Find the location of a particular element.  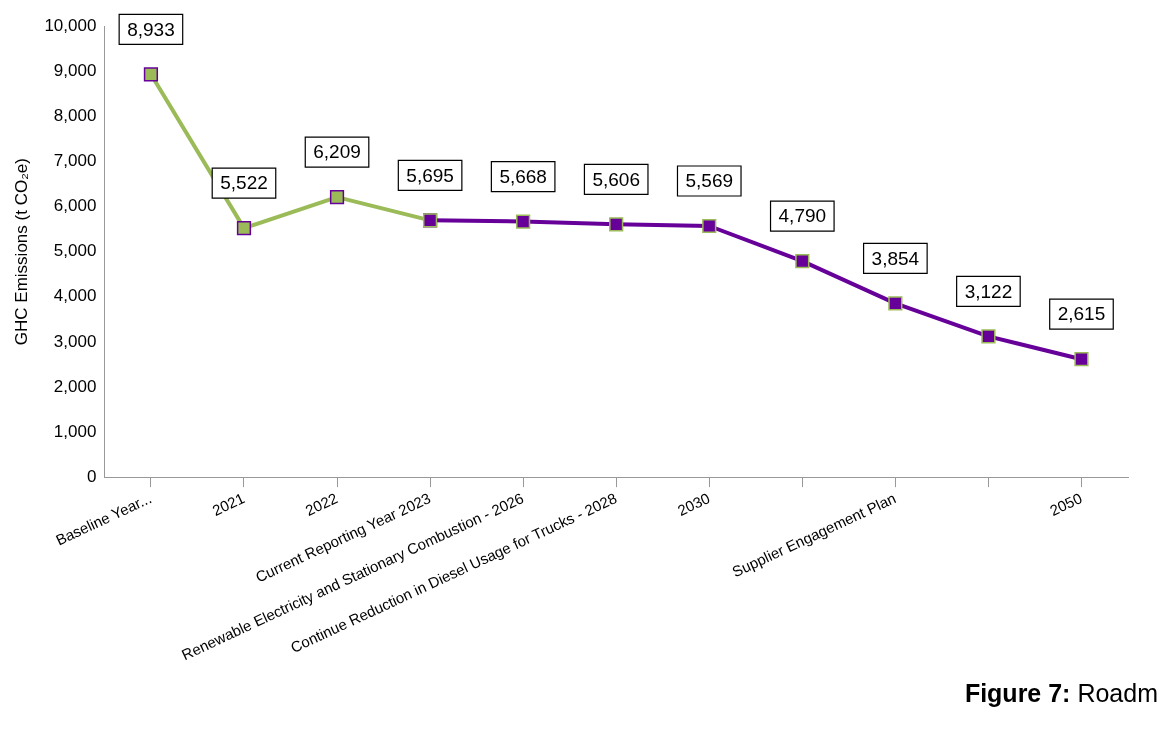

data-label: 5,668 is located at coordinates (523, 176).